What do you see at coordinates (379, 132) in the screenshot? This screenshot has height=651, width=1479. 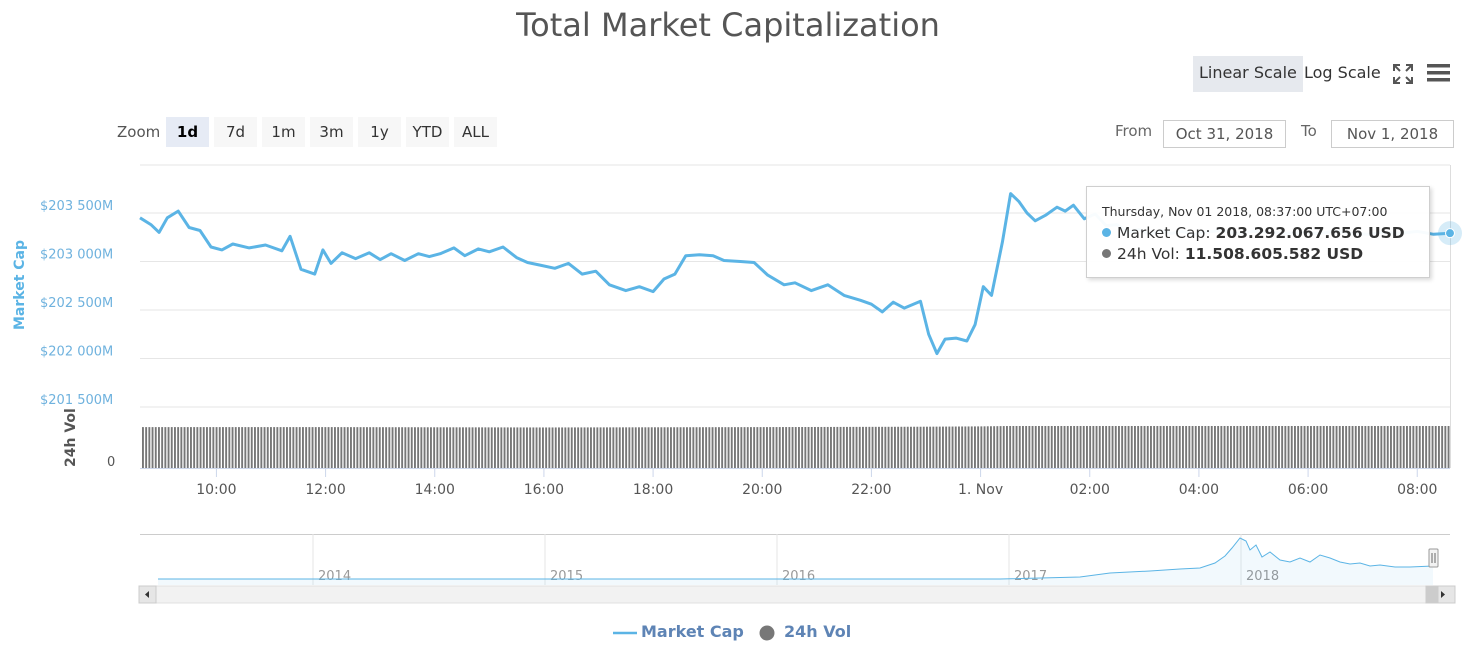 I see `zoom-1y-button: 1y` at bounding box center [379, 132].